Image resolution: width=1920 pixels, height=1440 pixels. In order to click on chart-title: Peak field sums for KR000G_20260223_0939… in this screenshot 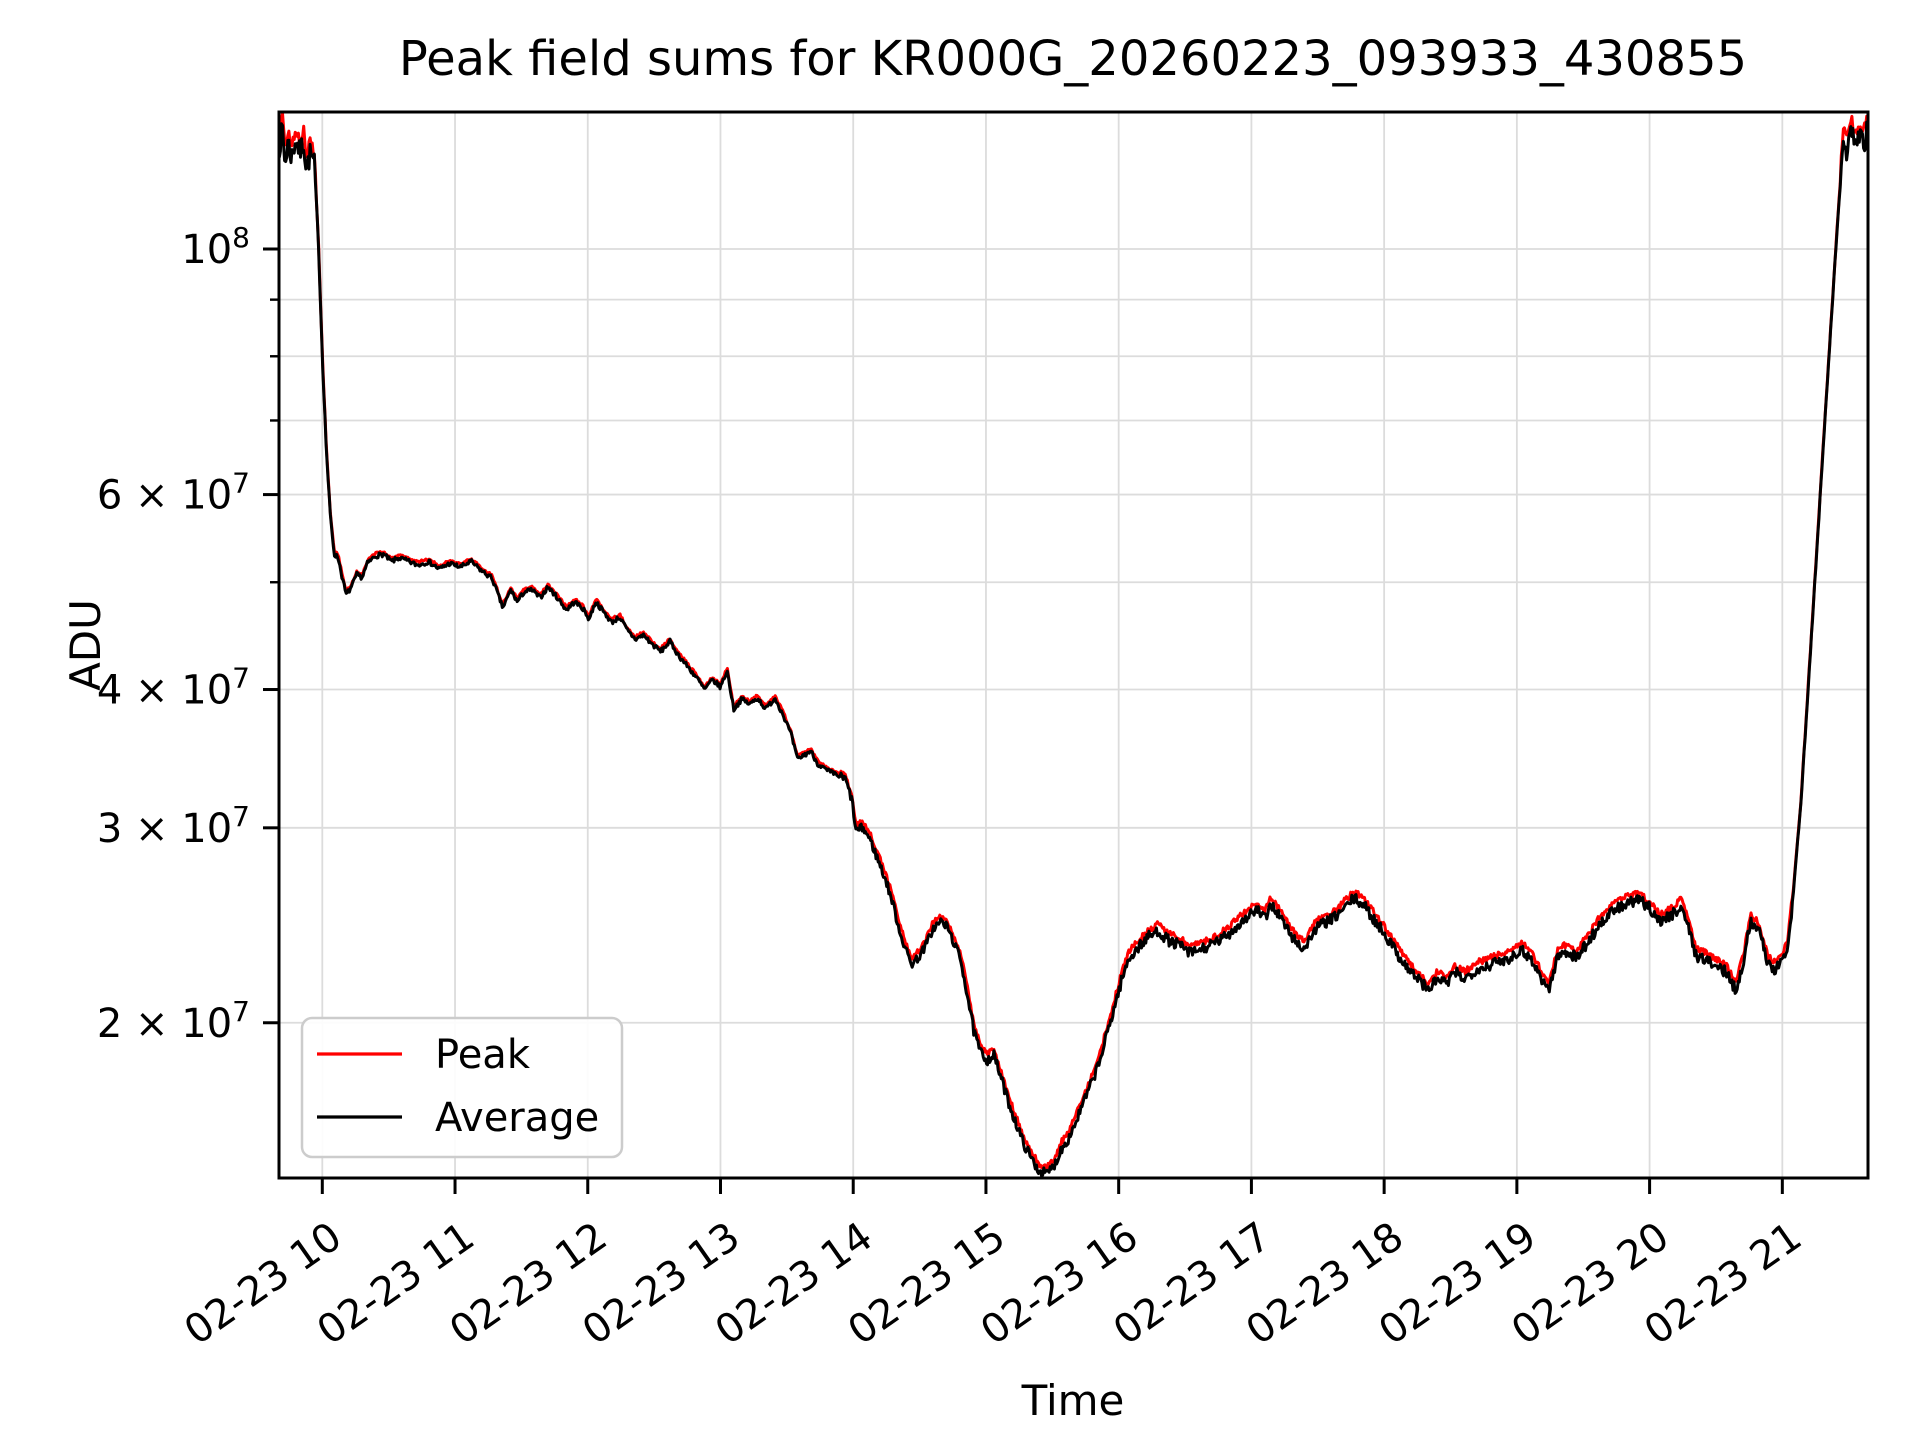, I will do `click(1073, 59)`.